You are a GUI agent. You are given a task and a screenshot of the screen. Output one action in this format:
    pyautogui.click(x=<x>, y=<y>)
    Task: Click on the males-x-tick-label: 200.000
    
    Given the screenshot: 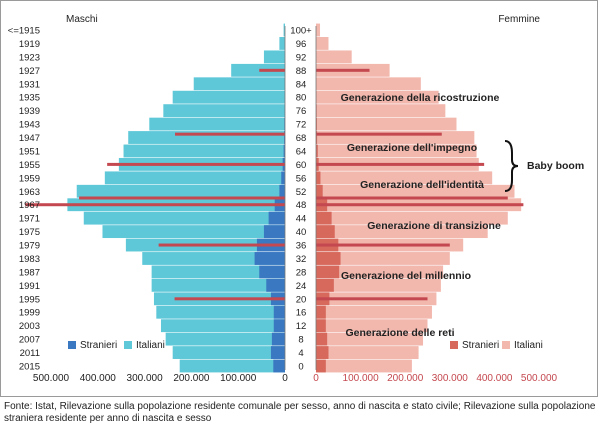 What is the action you would take?
    pyautogui.click(x=191, y=378)
    